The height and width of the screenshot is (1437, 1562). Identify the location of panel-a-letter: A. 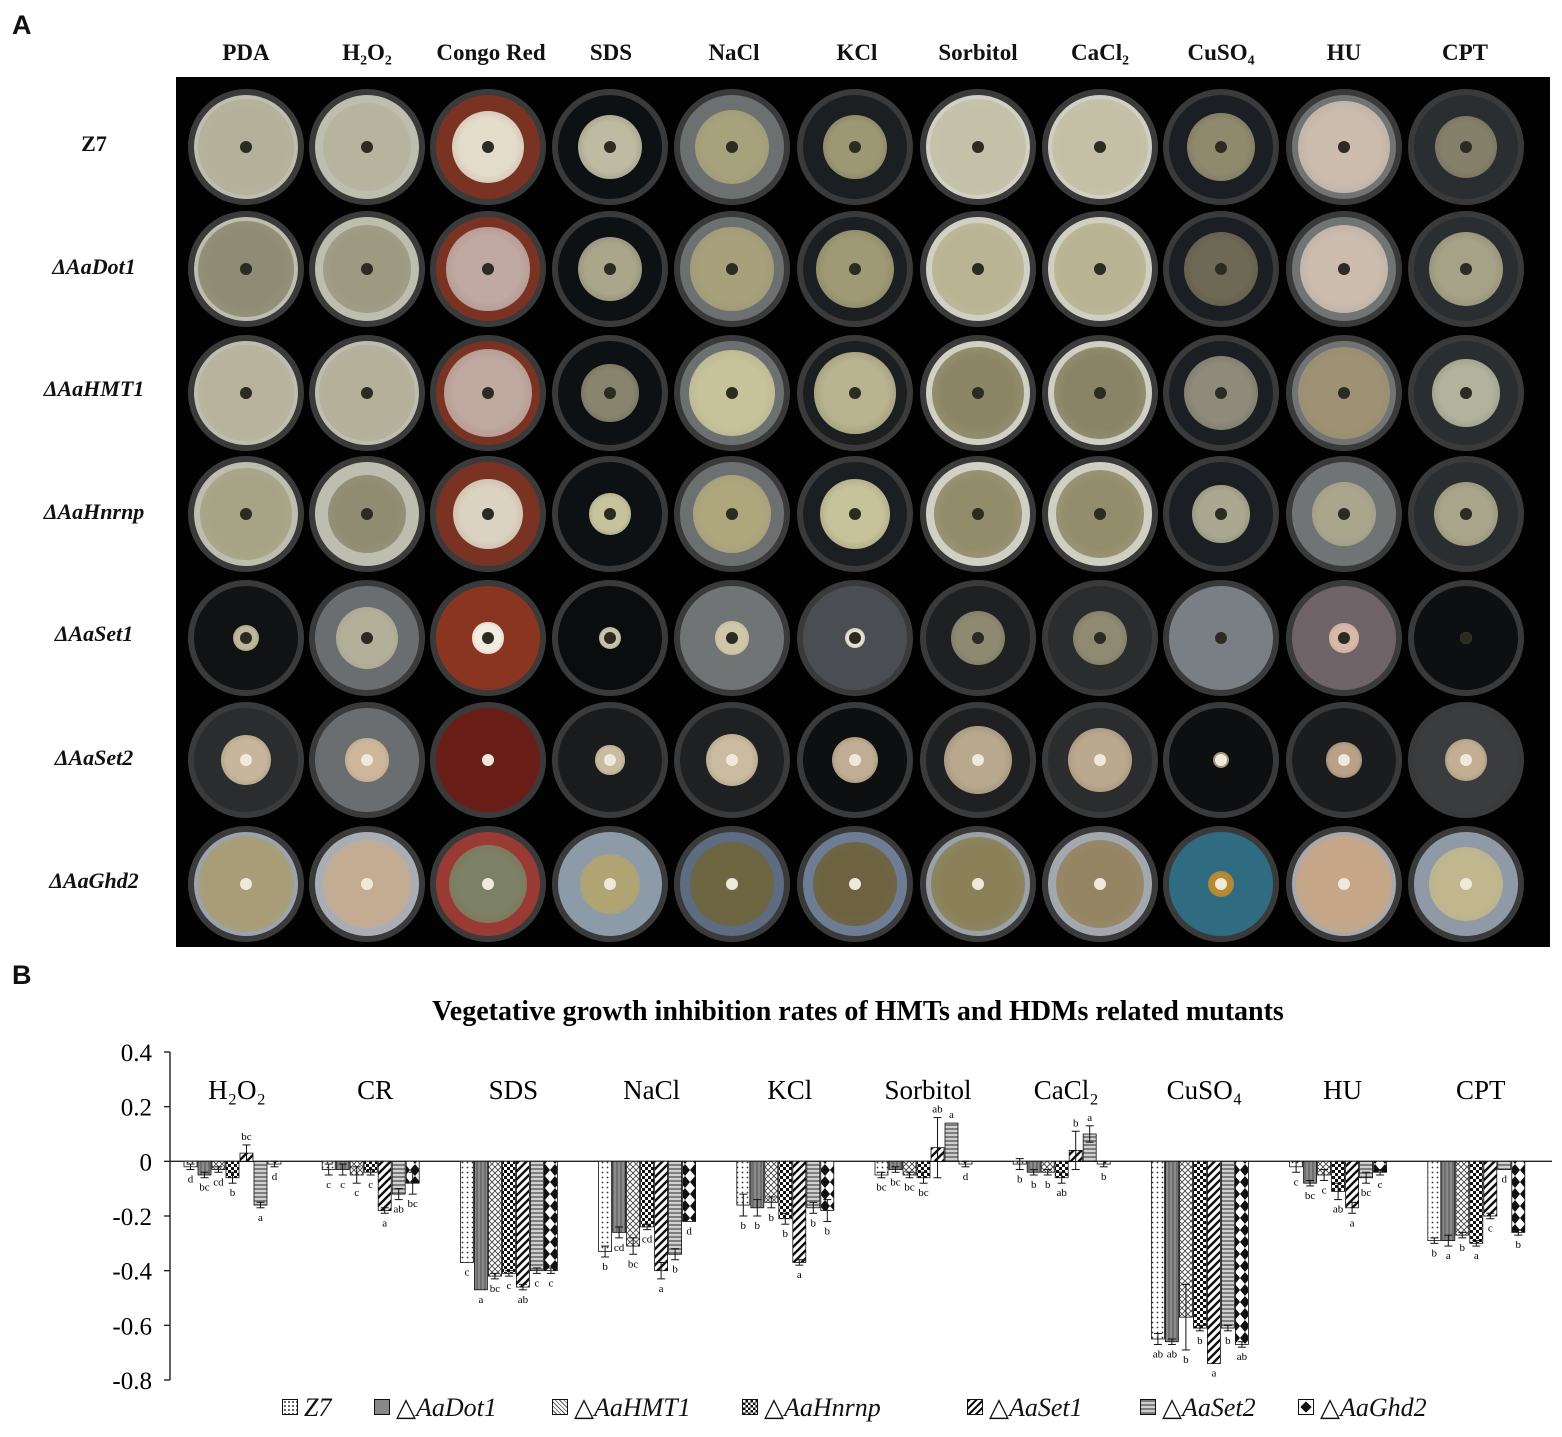
(22, 25).